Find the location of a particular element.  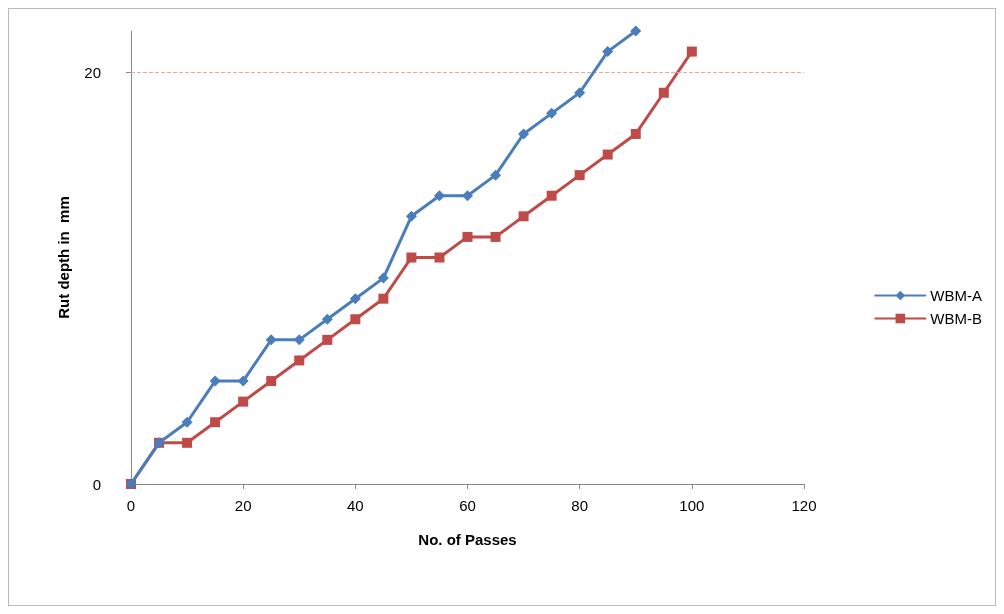

x-tick-label: 60 is located at coordinates (467, 505).